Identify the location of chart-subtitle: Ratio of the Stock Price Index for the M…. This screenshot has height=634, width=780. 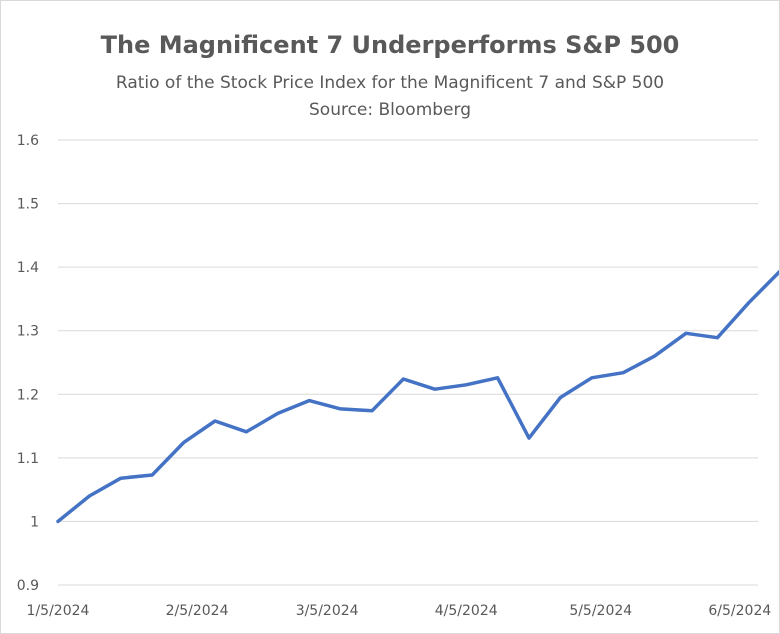
(390, 83).